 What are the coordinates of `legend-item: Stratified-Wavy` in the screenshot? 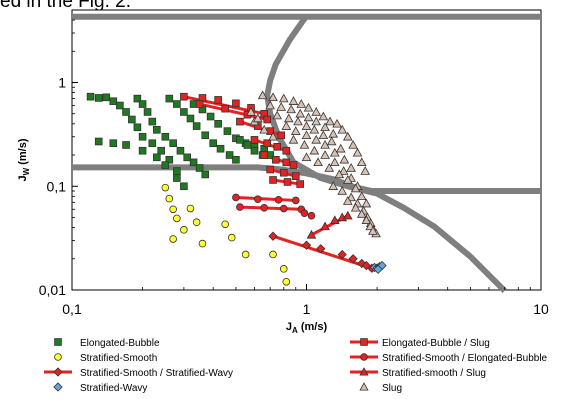 It's located at (100, 388).